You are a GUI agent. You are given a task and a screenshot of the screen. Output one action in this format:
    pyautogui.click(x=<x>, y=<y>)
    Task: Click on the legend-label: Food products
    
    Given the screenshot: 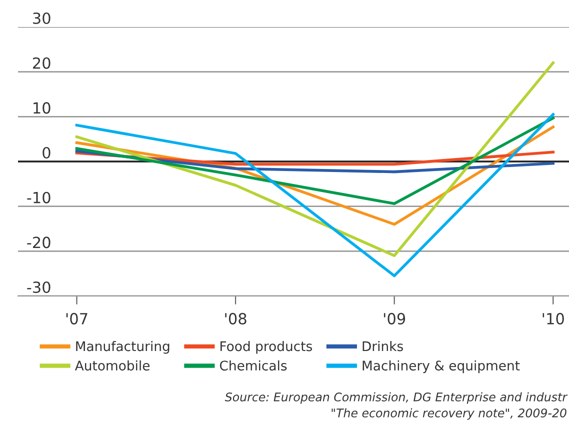 What is the action you would take?
    pyautogui.click(x=266, y=347)
    